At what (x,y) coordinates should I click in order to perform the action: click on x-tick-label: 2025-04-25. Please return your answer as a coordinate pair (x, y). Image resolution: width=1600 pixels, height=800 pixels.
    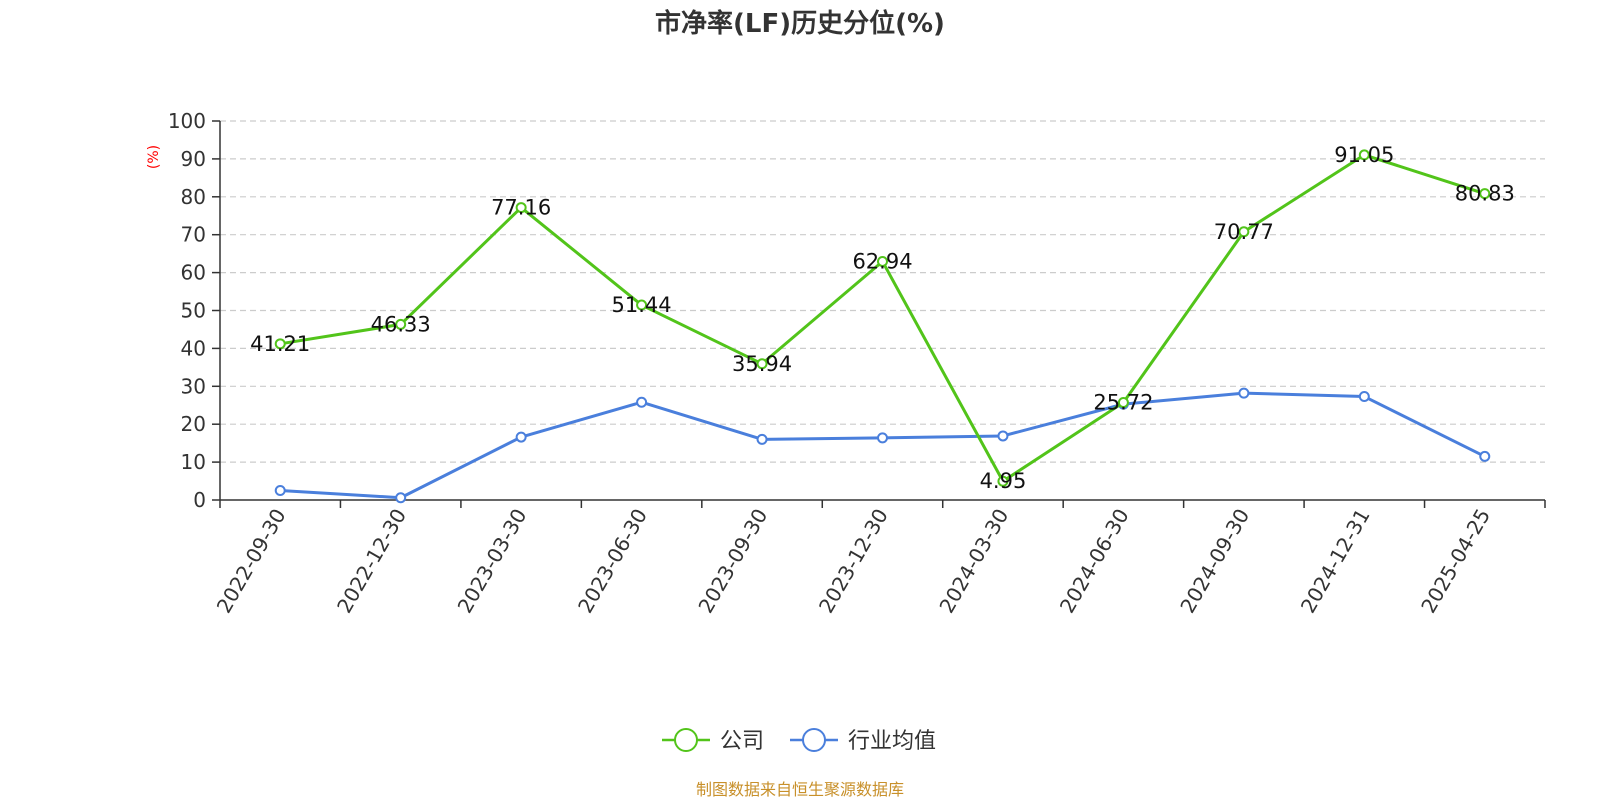
    Looking at the image, I should click on (1455, 561).